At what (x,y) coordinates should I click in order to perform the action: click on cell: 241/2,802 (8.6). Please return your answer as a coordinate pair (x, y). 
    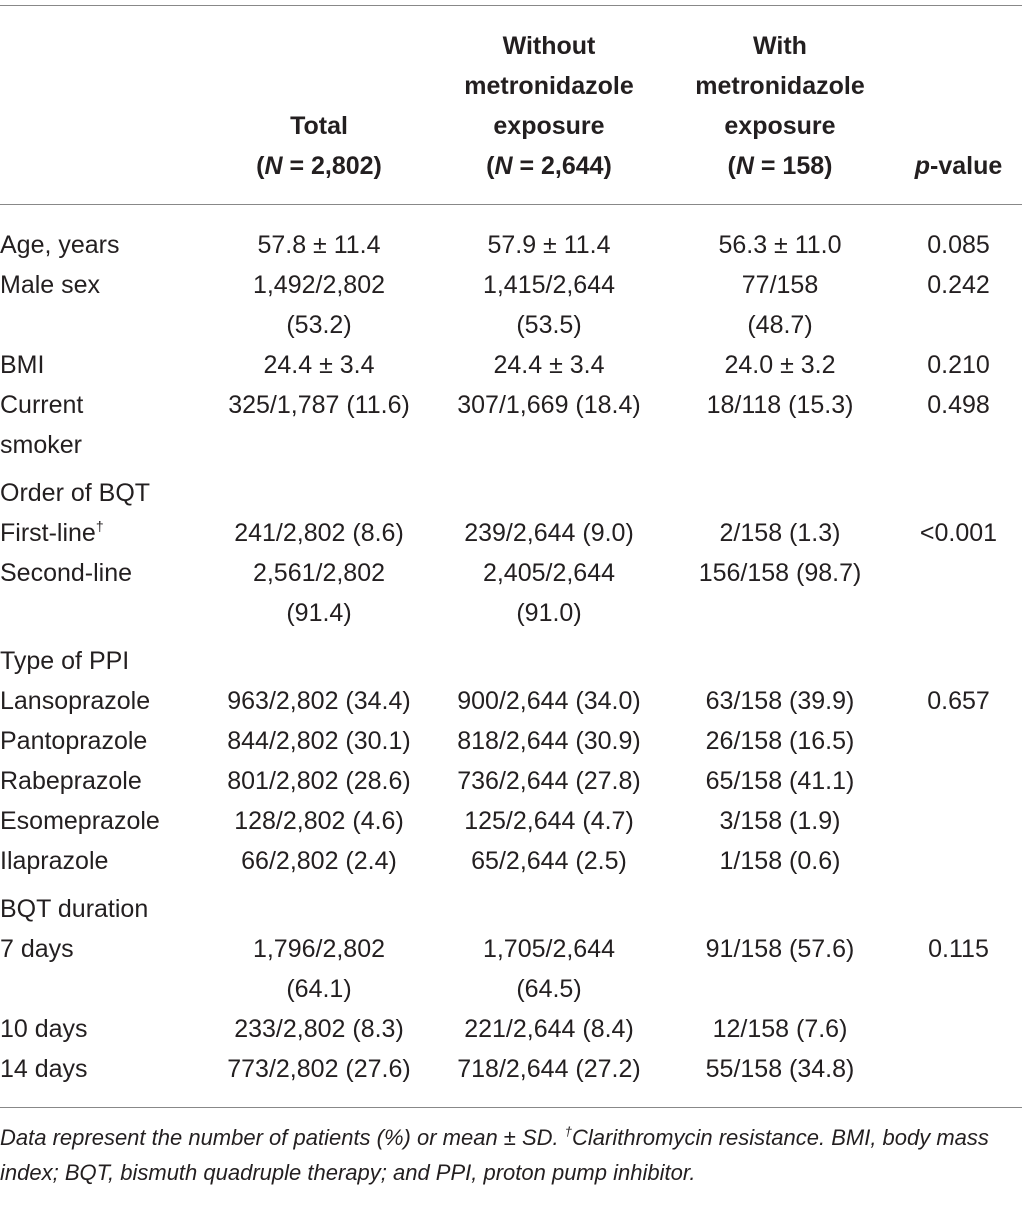
    Looking at the image, I should click on (319, 533).